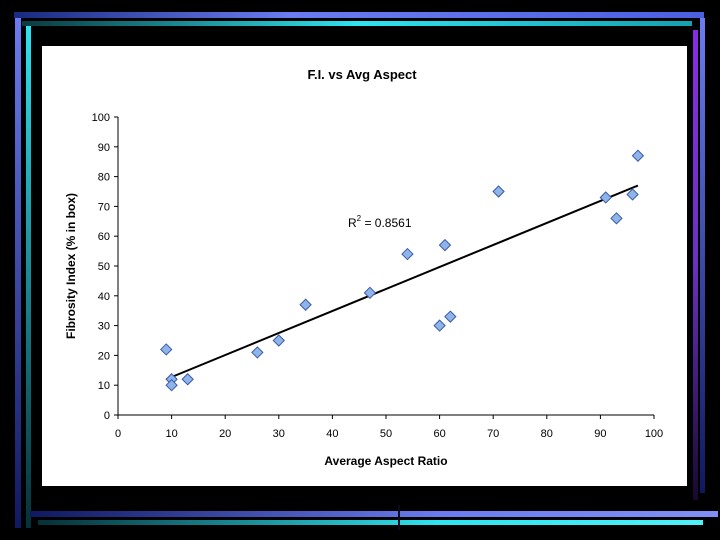 The width and height of the screenshot is (720, 540). What do you see at coordinates (362, 74) in the screenshot?
I see `chart-title: F.I. vs Avg Aspect` at bounding box center [362, 74].